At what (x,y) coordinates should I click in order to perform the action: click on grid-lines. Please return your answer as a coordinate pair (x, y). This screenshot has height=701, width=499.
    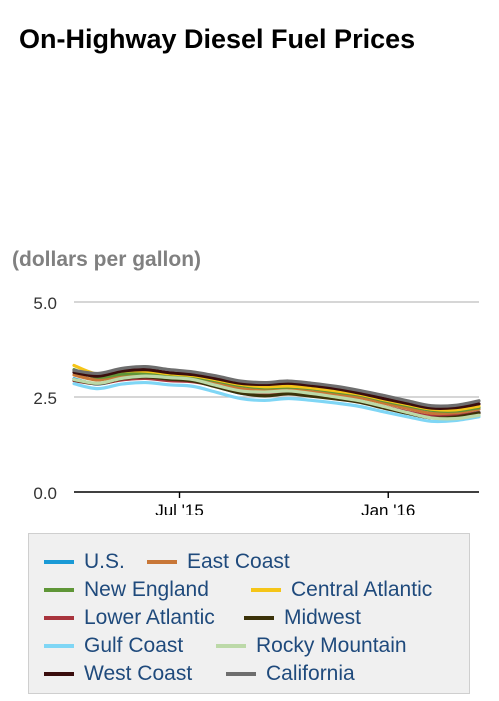
    Looking at the image, I should click on (276, 349).